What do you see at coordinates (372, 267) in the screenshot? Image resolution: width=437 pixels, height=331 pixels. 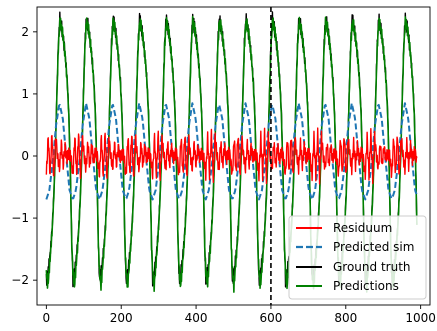 I see `legend-label-ground-truth: Ground truth` at bounding box center [372, 267].